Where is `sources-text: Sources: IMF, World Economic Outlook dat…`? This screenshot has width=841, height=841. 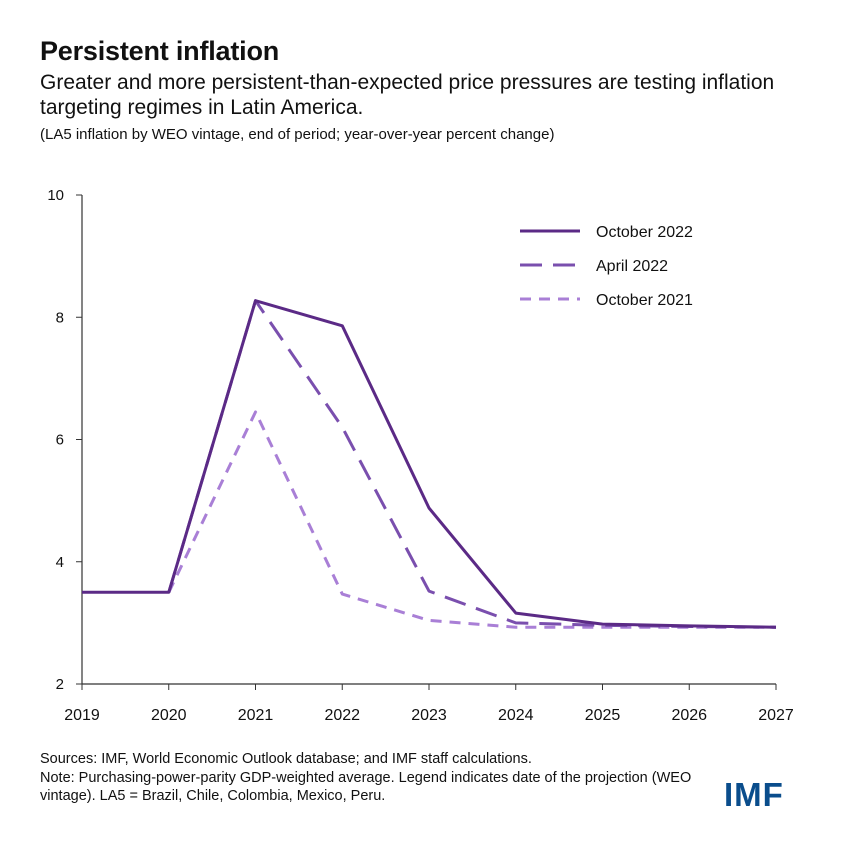
sources-text: Sources: IMF, World Economic Outlook dat… is located at coordinates (286, 759).